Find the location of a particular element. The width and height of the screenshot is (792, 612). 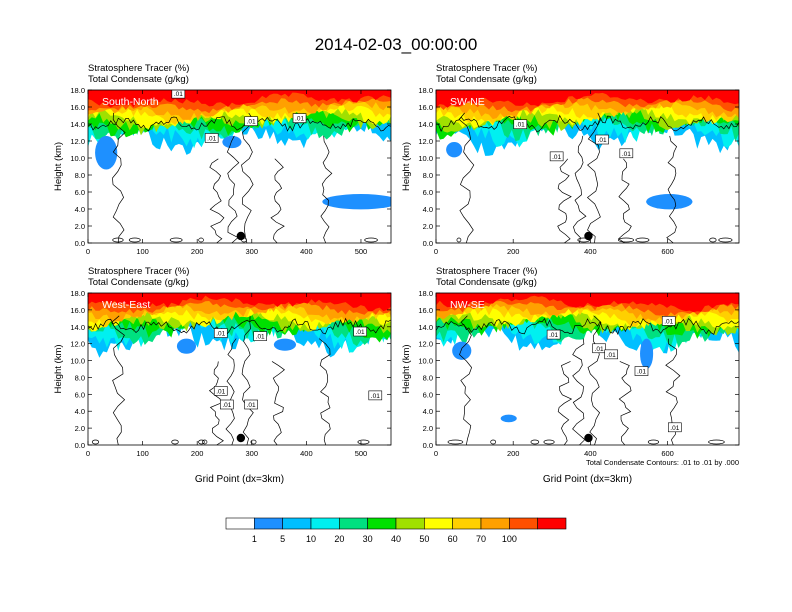

x-tick-label: 600 is located at coordinates (667, 251).